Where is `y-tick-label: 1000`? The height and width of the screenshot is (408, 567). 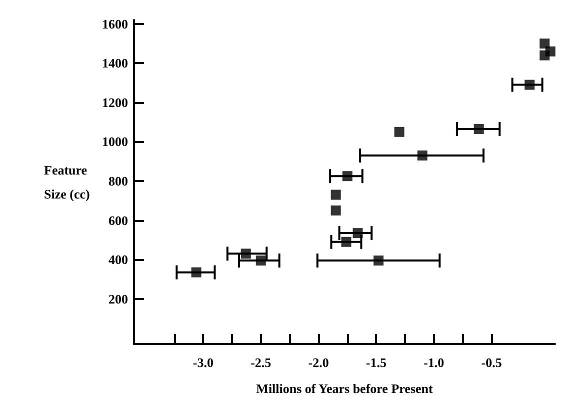
y-tick-label: 1000 is located at coordinates (115, 142).